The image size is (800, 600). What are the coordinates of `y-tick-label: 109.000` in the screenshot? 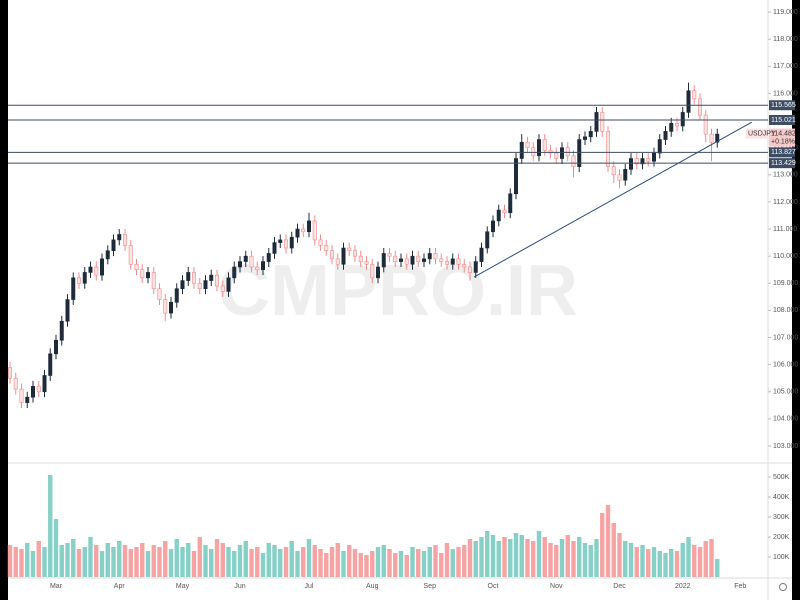 It's located at (785, 283).